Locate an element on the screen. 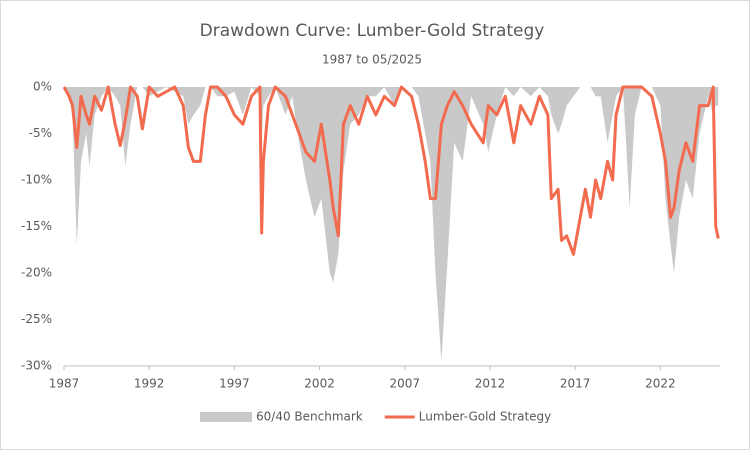 Image resolution: width=750 pixels, height=450 pixels. x-tick-label: 2017 is located at coordinates (575, 384).